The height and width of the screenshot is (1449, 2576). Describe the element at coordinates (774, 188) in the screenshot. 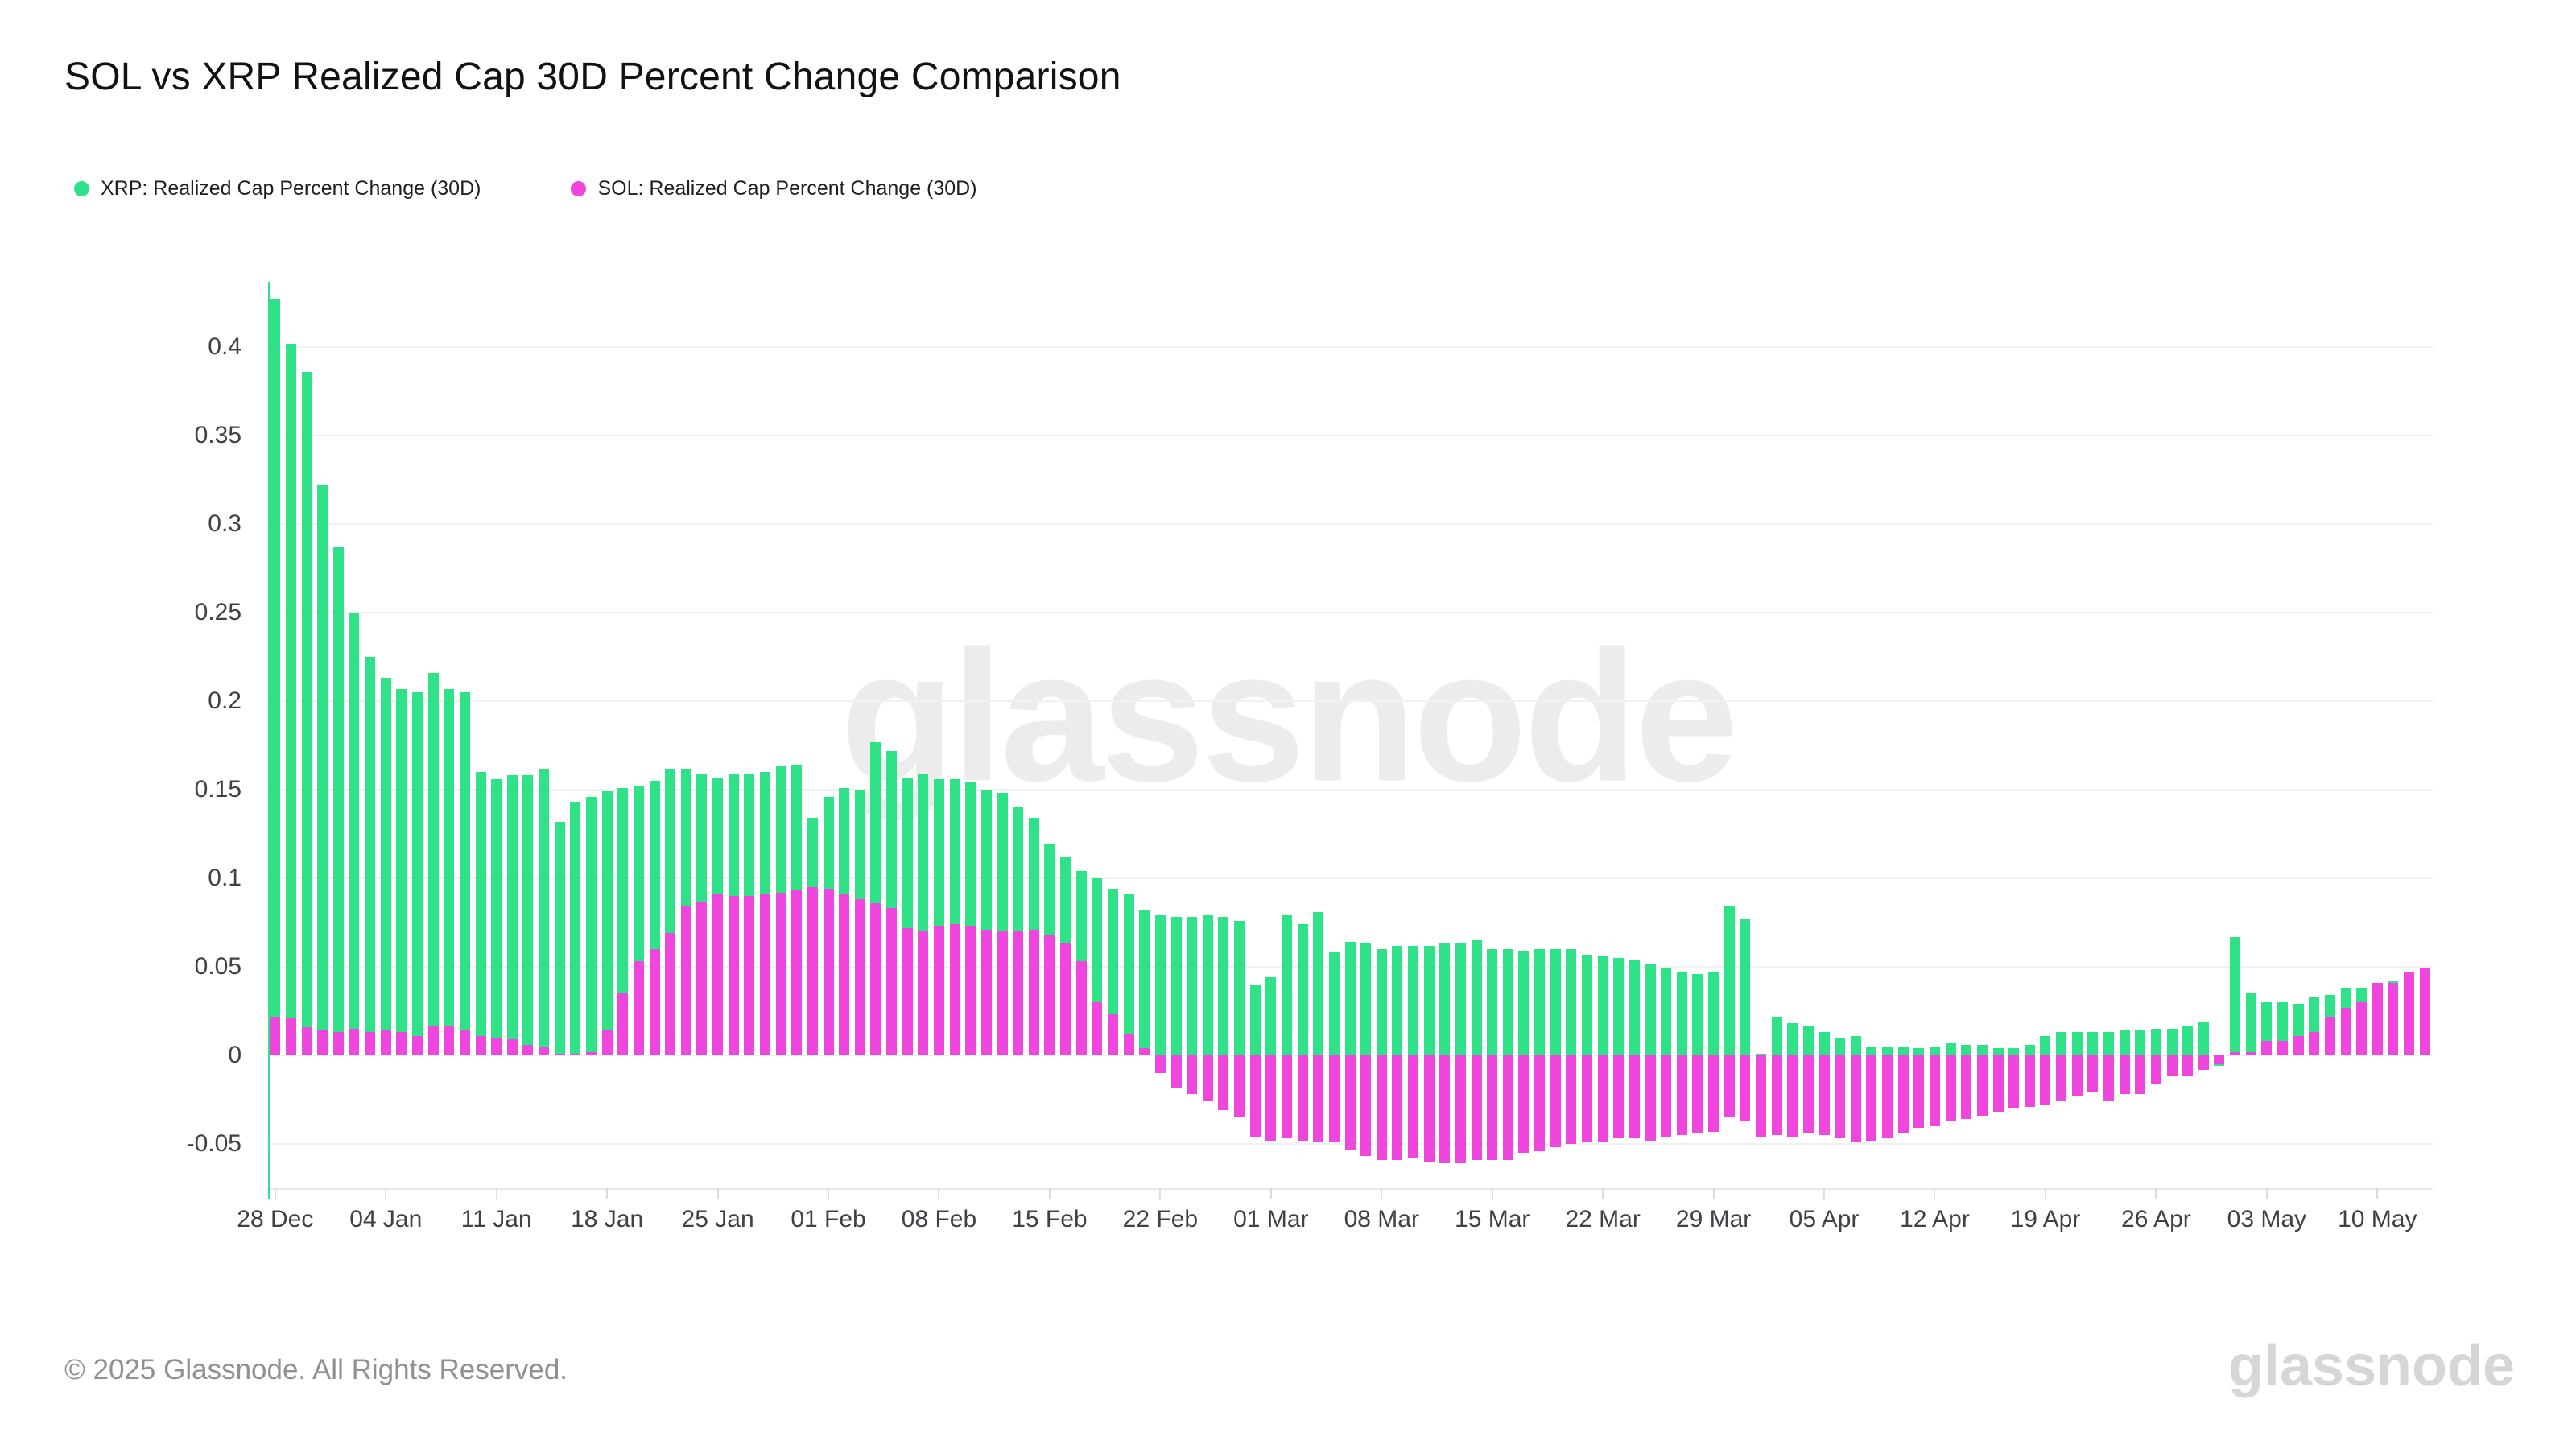

I see `legend-item-sol: SOL: Realized Cap Percent Change (30D)` at that location.